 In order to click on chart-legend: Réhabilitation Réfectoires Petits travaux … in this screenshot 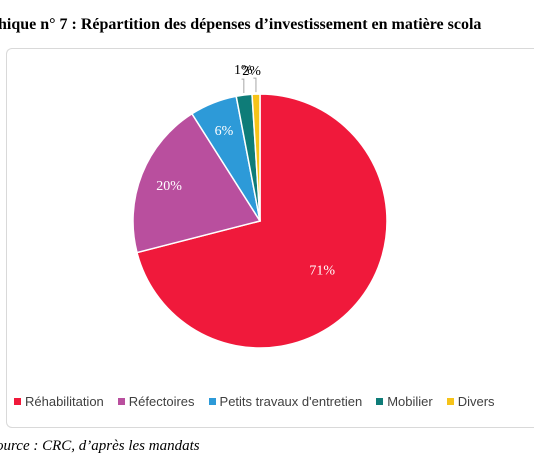, I will do `click(254, 401)`.